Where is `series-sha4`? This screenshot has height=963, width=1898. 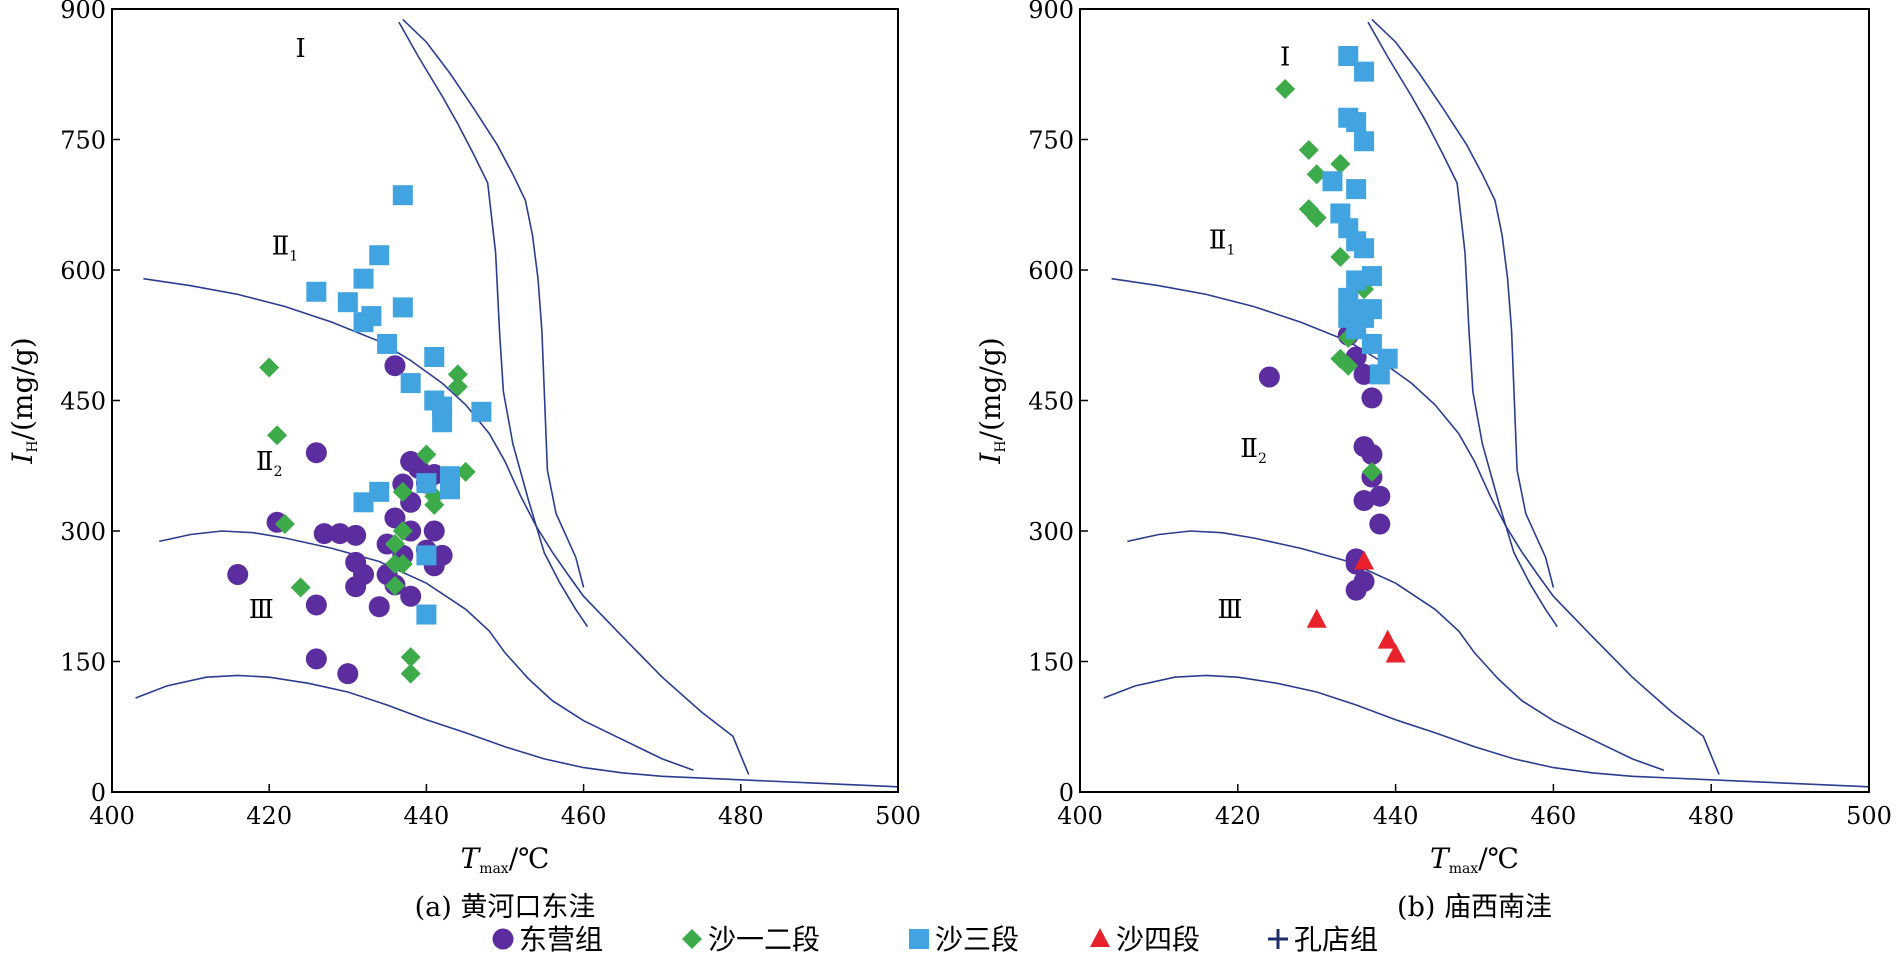 series-sha4 is located at coordinates (1356, 606).